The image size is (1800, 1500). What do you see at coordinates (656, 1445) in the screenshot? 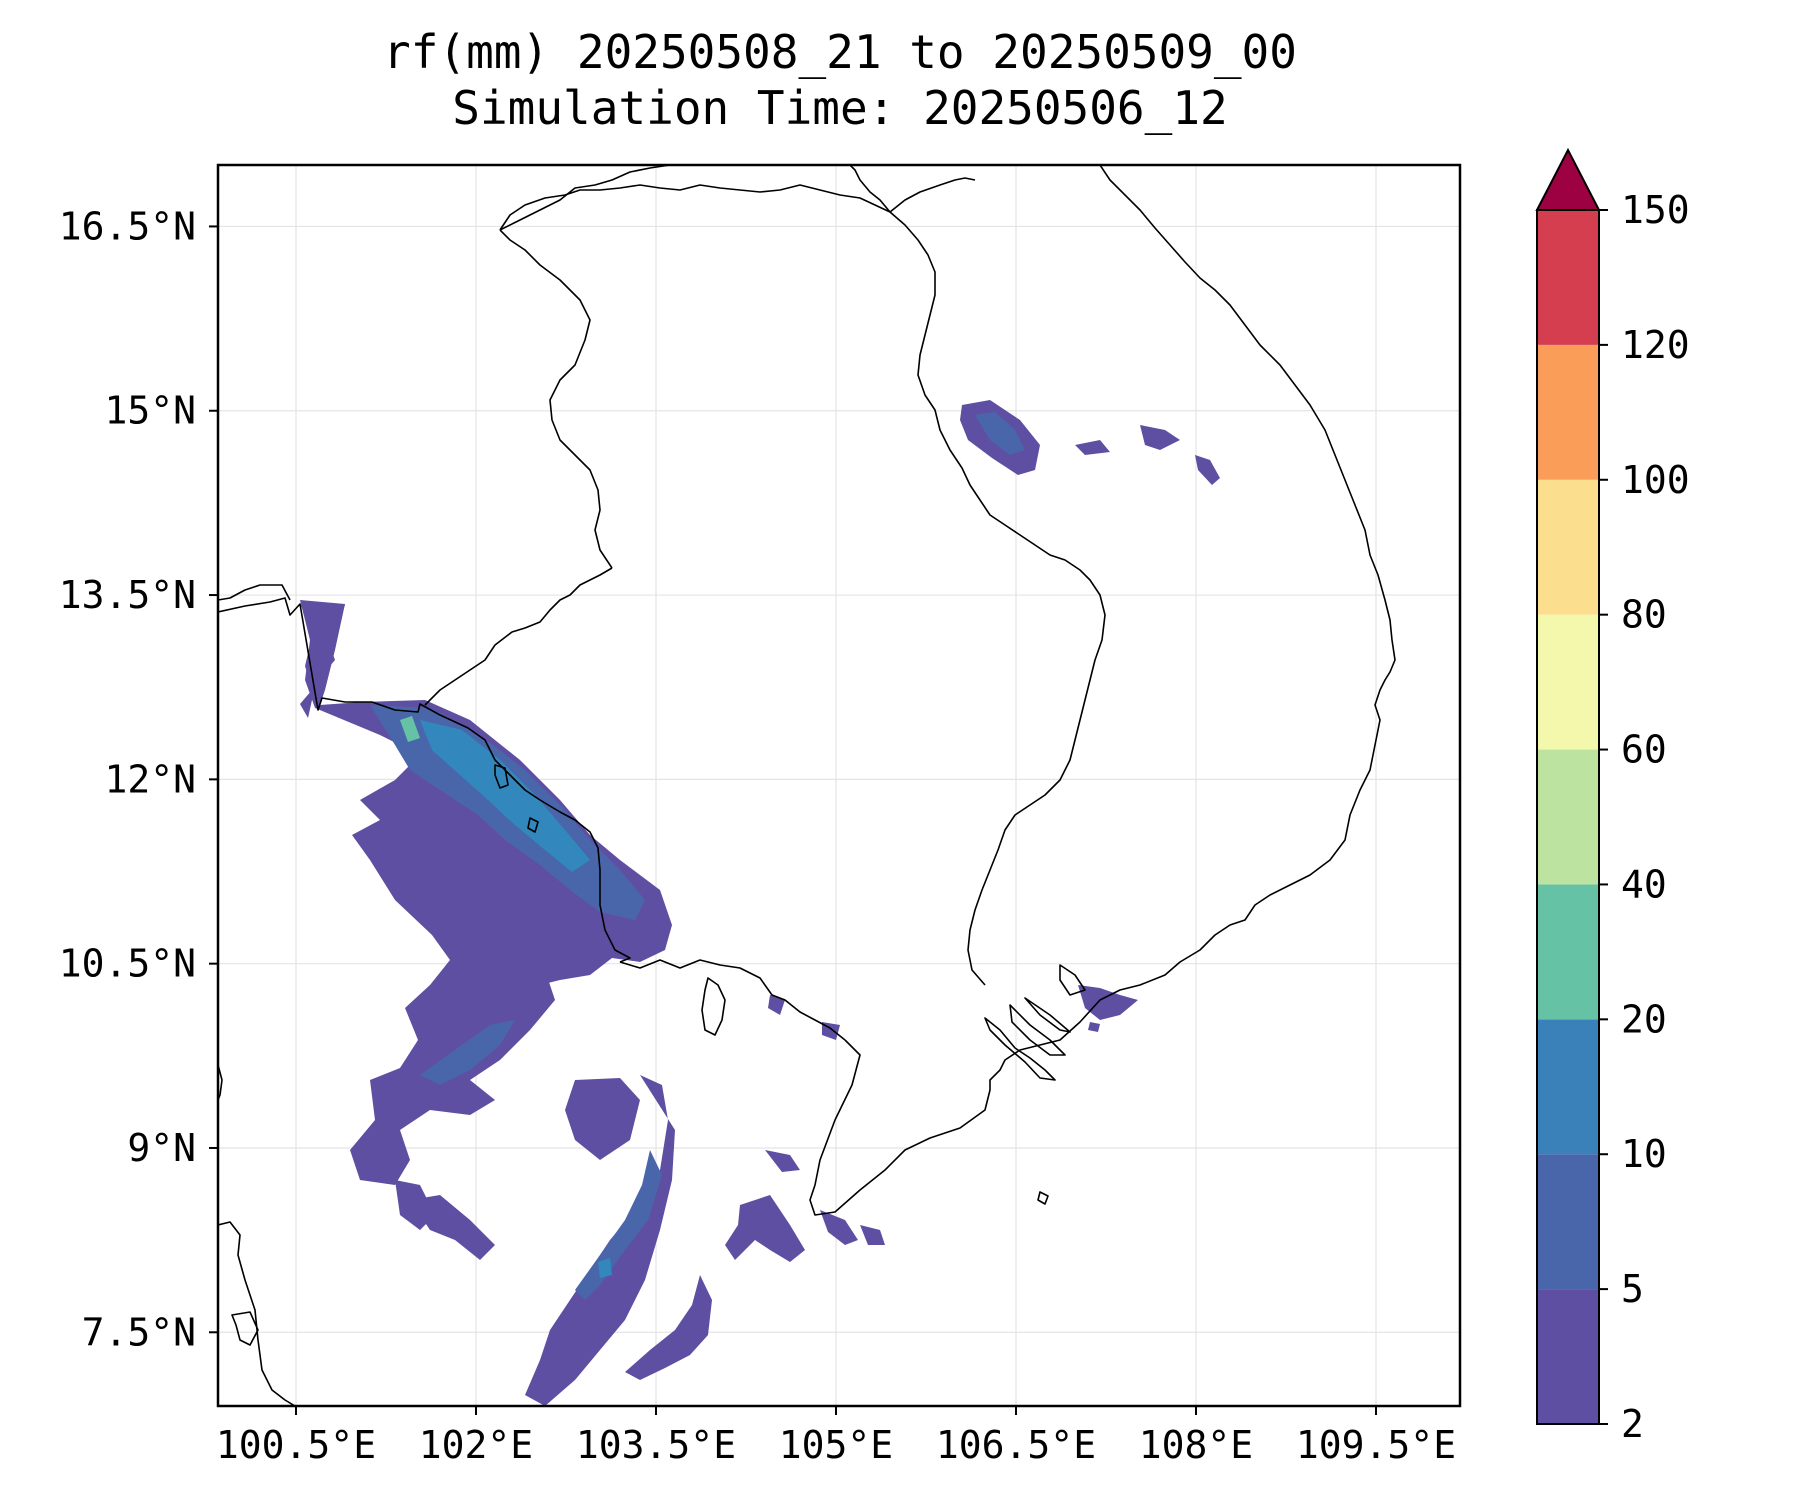
I see `x-tick-label: 103.5°E` at bounding box center [656, 1445].